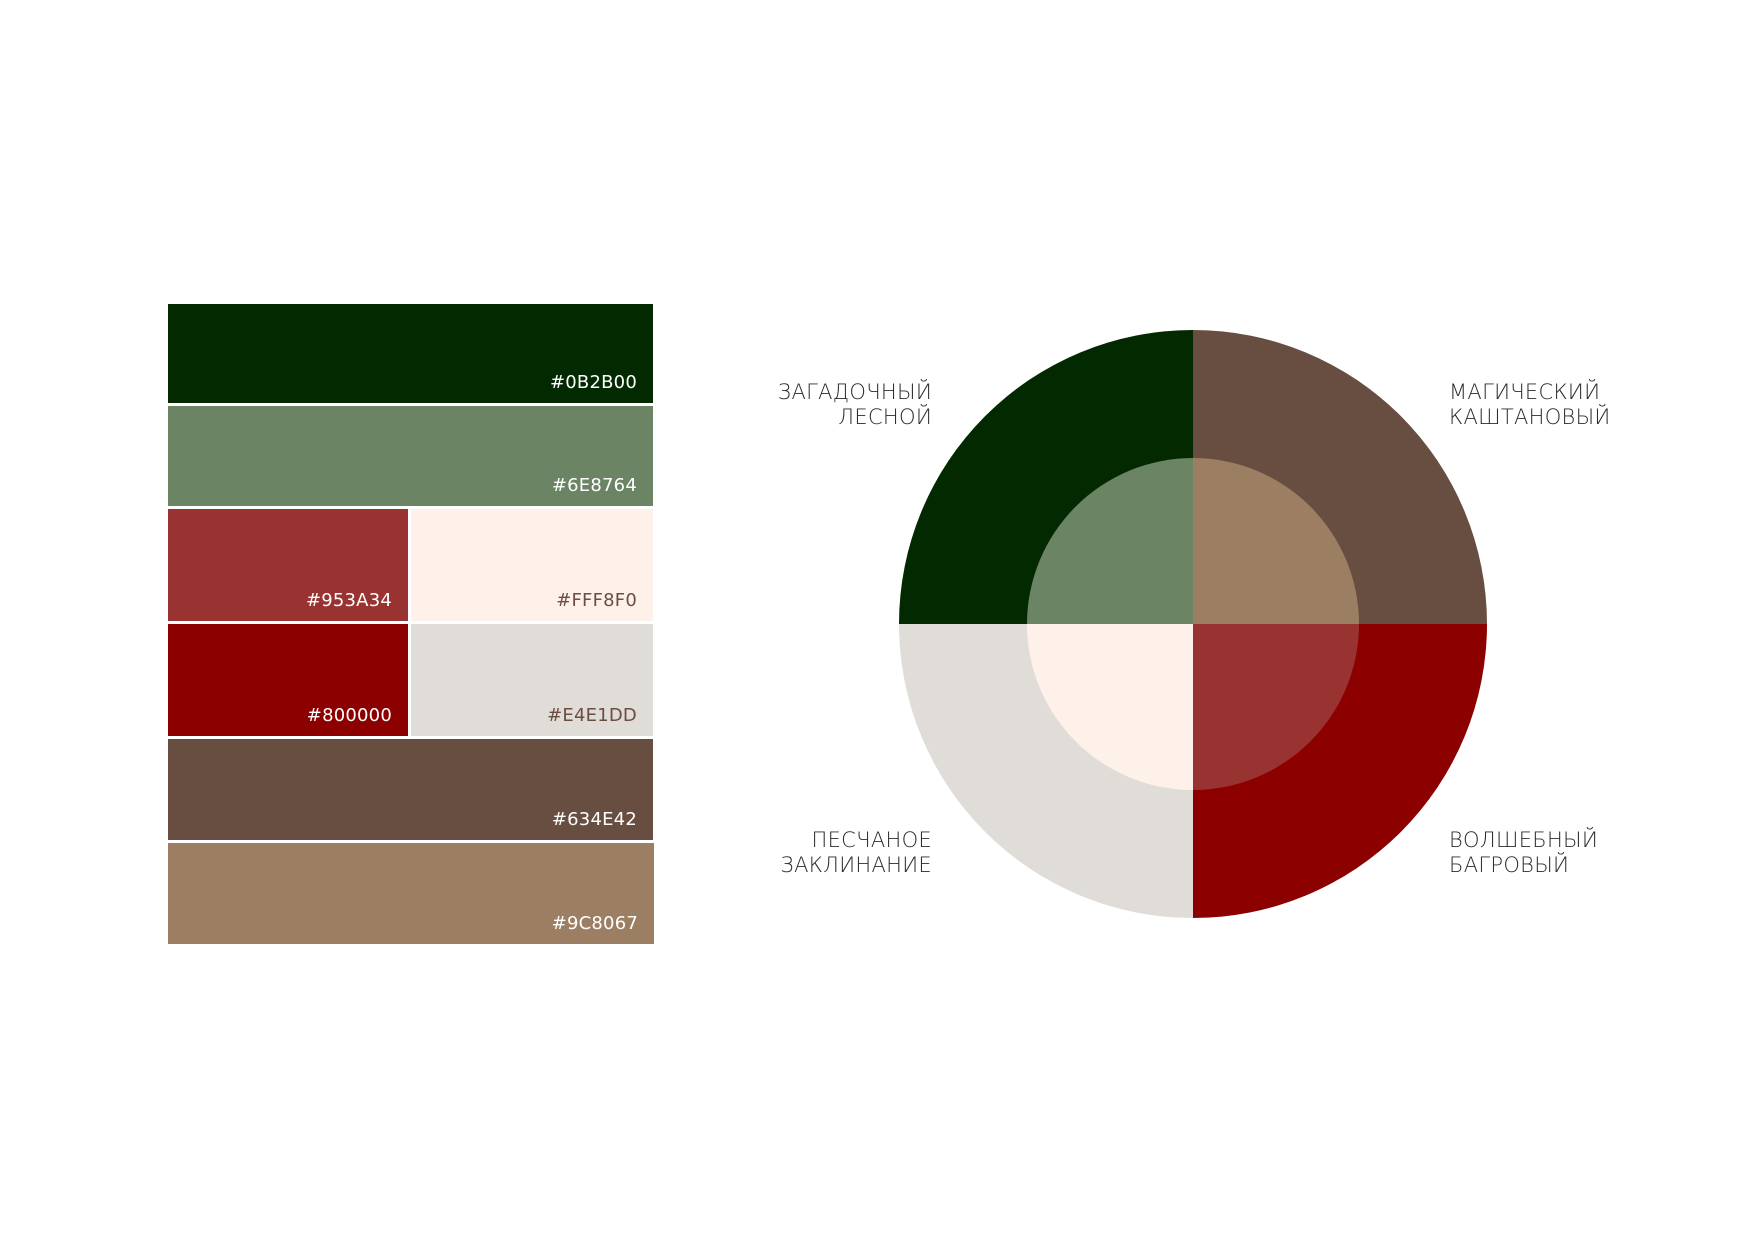  Describe the element at coordinates (594, 485) in the screenshot. I see `swatch-hex-label: #6E8764` at that location.